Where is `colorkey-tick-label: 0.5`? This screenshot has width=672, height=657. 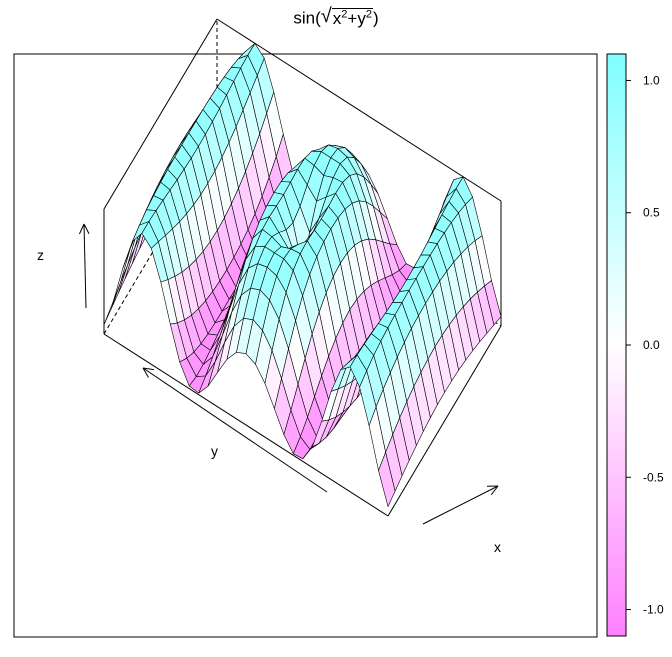
colorkey-tick-label: 0.5 is located at coordinates (651, 213).